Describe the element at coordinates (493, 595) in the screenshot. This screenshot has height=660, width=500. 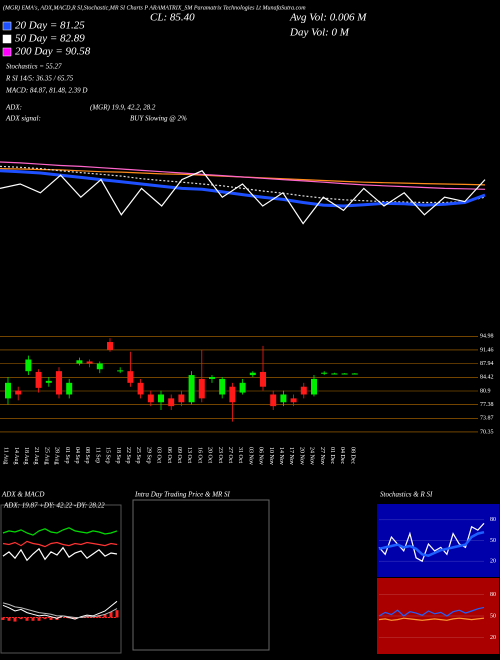
I see `y-tick-label: 80` at that location.